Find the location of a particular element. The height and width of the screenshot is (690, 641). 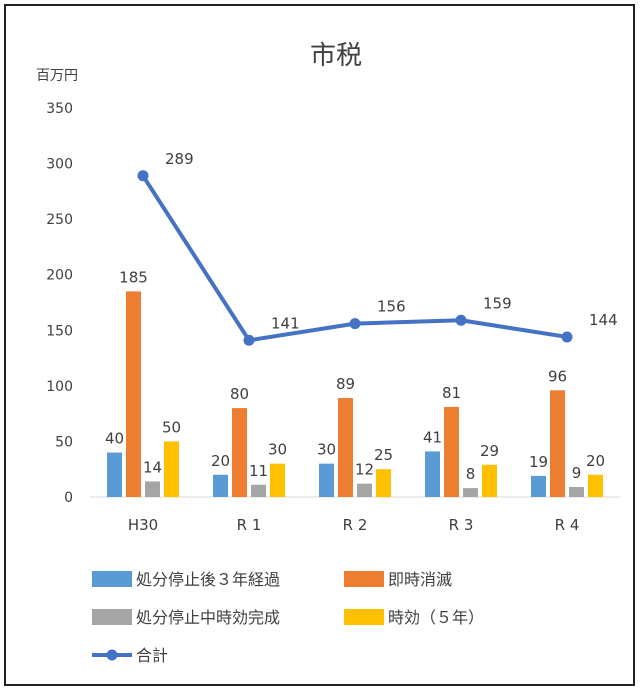

y-tick-label: 200 is located at coordinates (59, 276).